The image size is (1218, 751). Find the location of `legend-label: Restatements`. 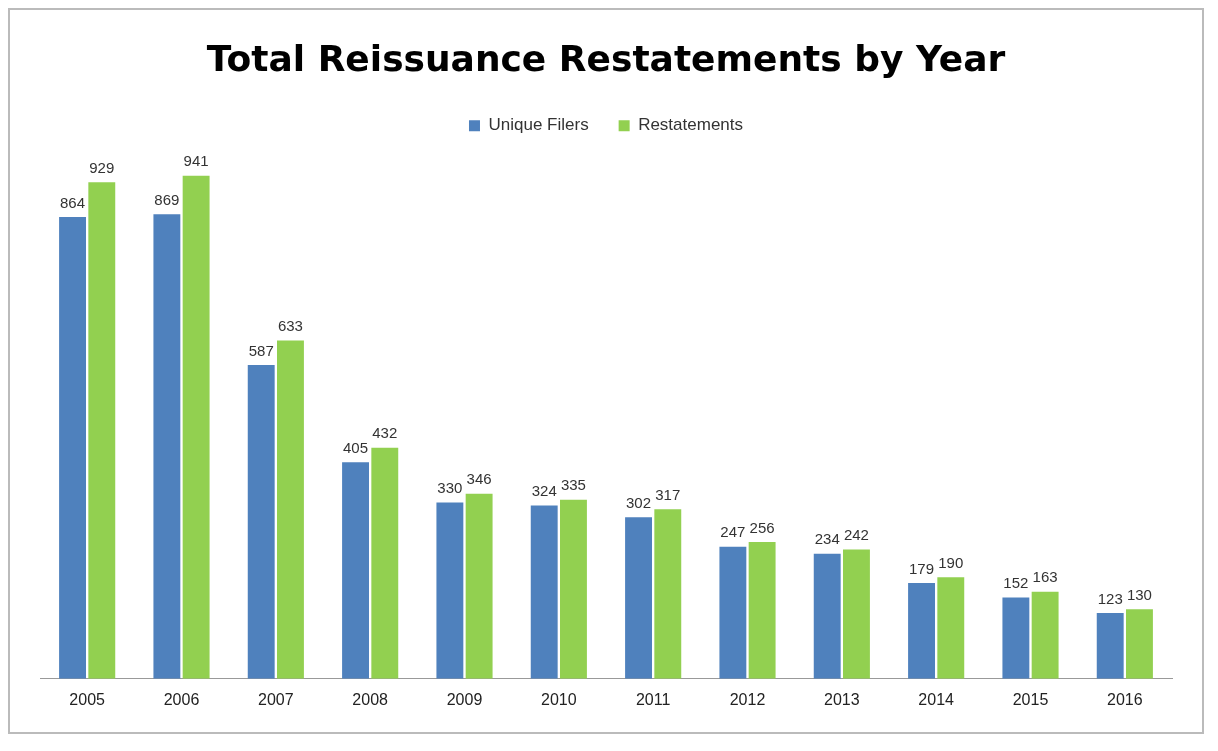

legend-label: Restatements is located at coordinates (691, 125).